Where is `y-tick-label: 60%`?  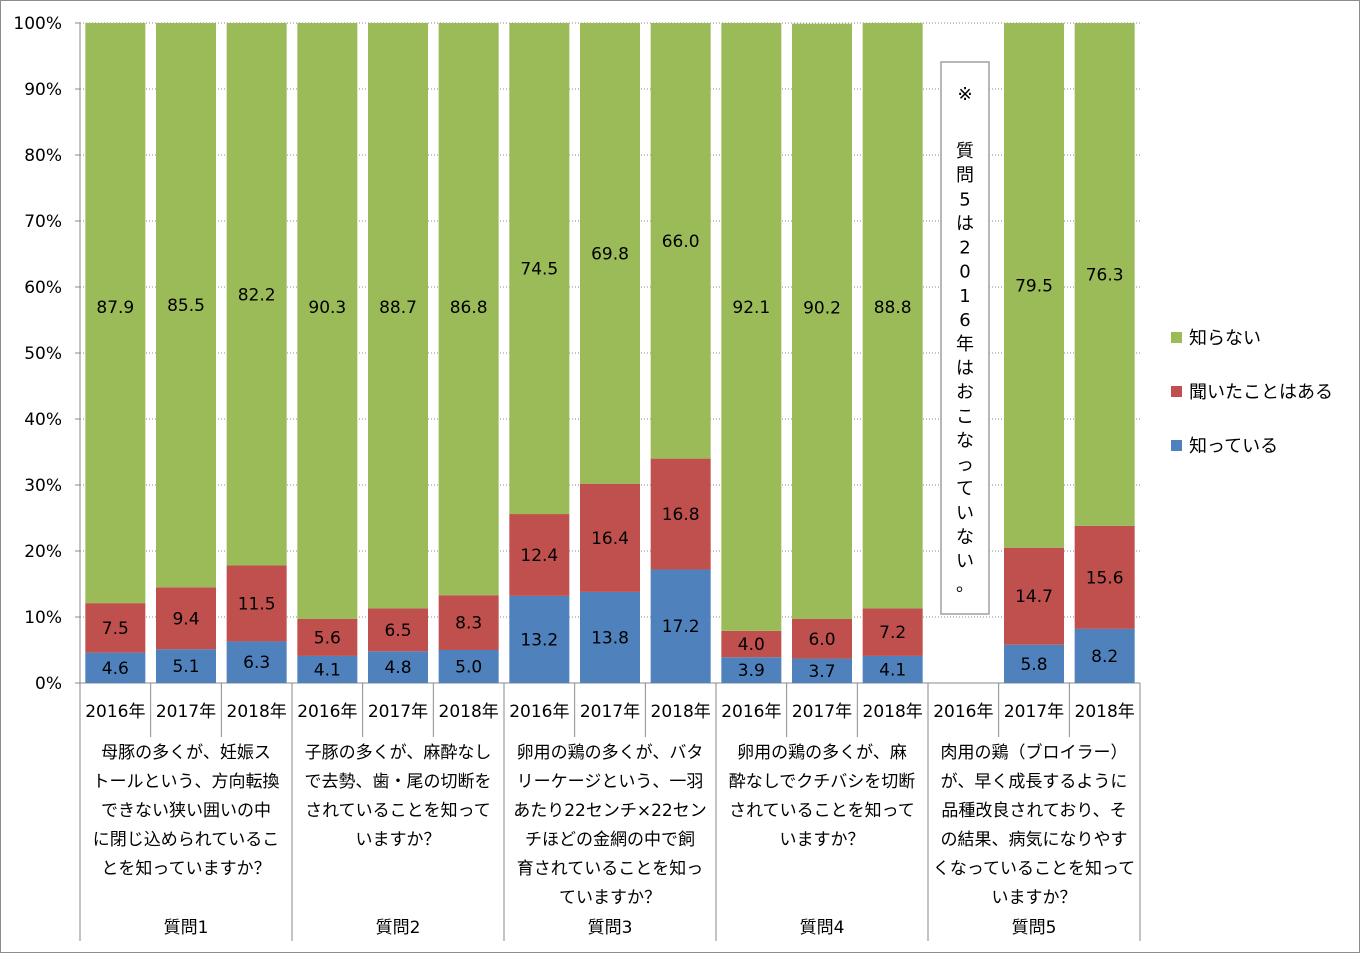
y-tick-label: 60% is located at coordinates (43, 288).